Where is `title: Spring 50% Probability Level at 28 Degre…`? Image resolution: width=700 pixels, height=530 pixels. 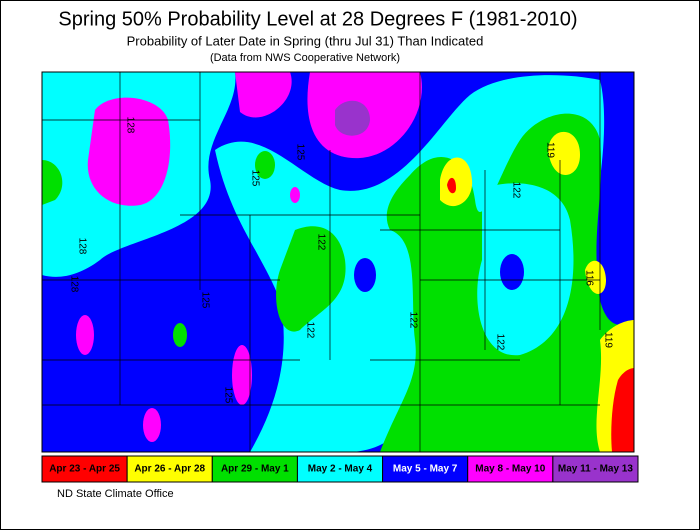 title: Spring 50% Probability Level at 28 Degre… is located at coordinates (317, 19).